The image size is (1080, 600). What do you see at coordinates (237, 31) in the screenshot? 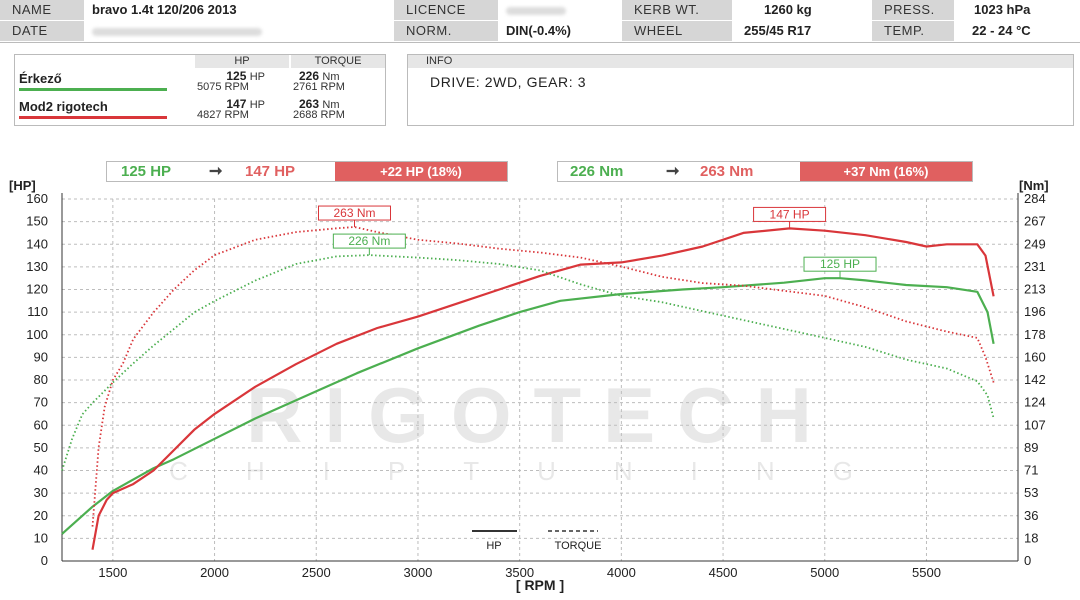
I see `date-value-redacted` at bounding box center [237, 31].